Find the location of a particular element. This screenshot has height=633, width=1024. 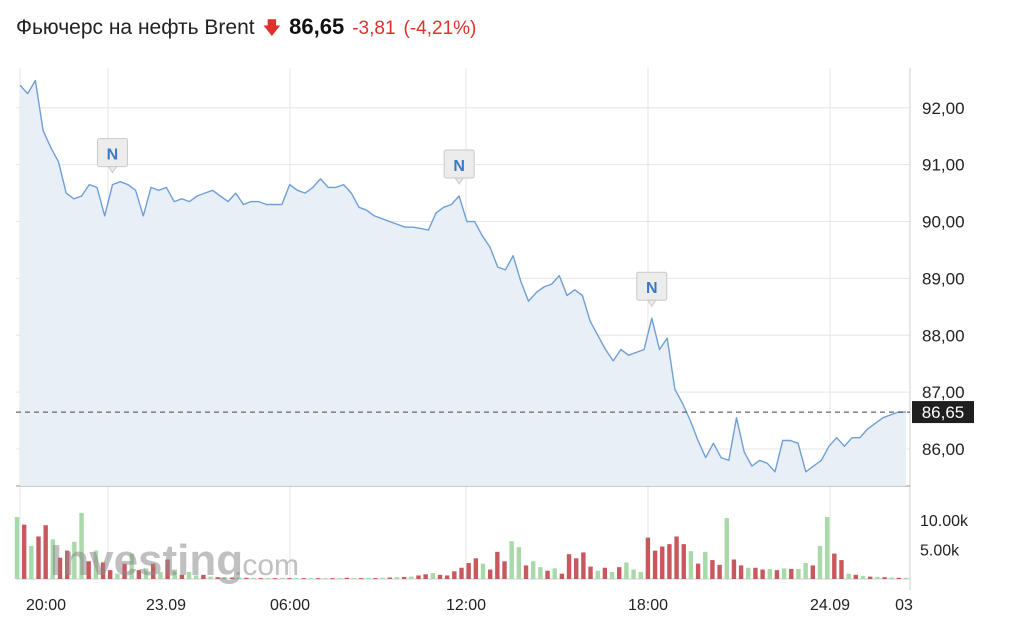

volume-tick-label: 10.00k is located at coordinates (944, 521).